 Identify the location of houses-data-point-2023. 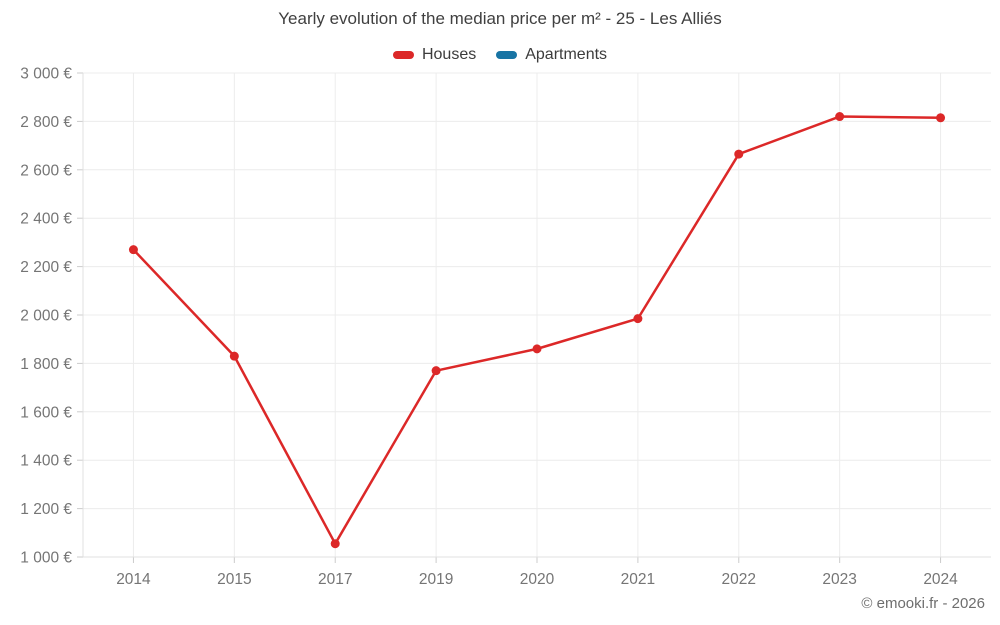
(840, 117).